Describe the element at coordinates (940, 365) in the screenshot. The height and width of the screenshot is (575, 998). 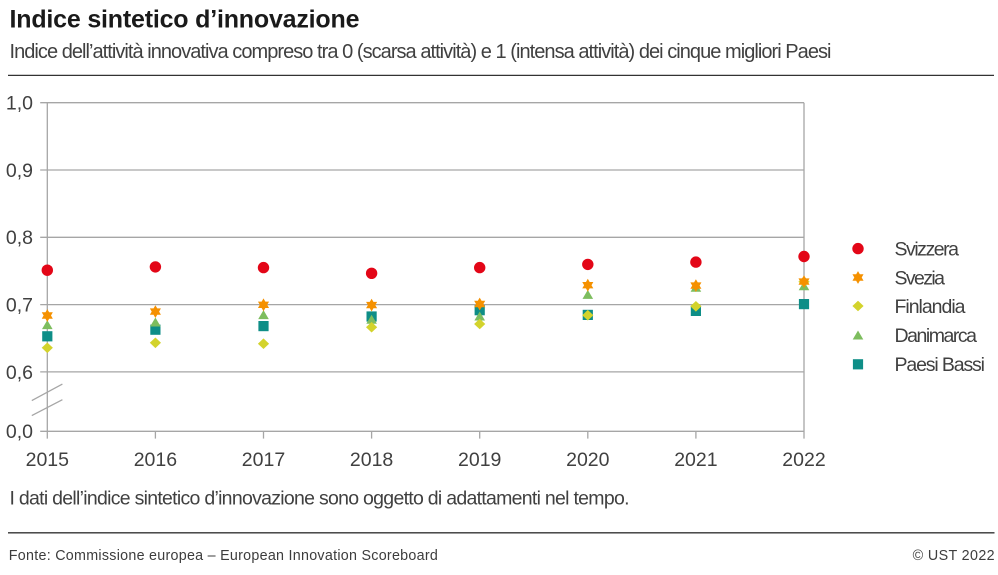
I see `svg-text: Paesi Bassi` at that location.